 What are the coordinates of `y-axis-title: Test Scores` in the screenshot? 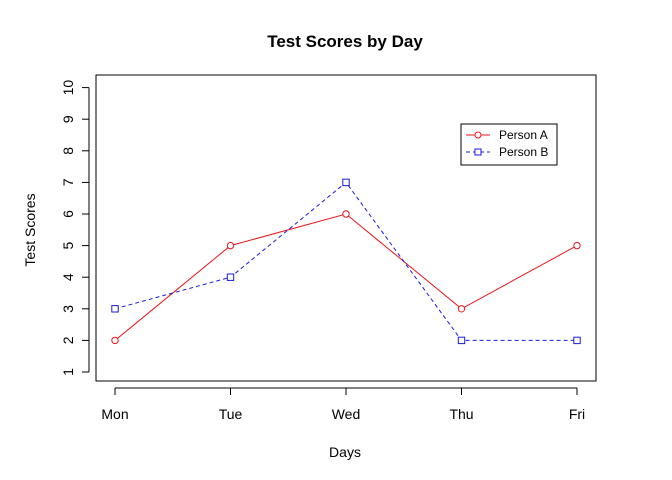 It's located at (30, 229).